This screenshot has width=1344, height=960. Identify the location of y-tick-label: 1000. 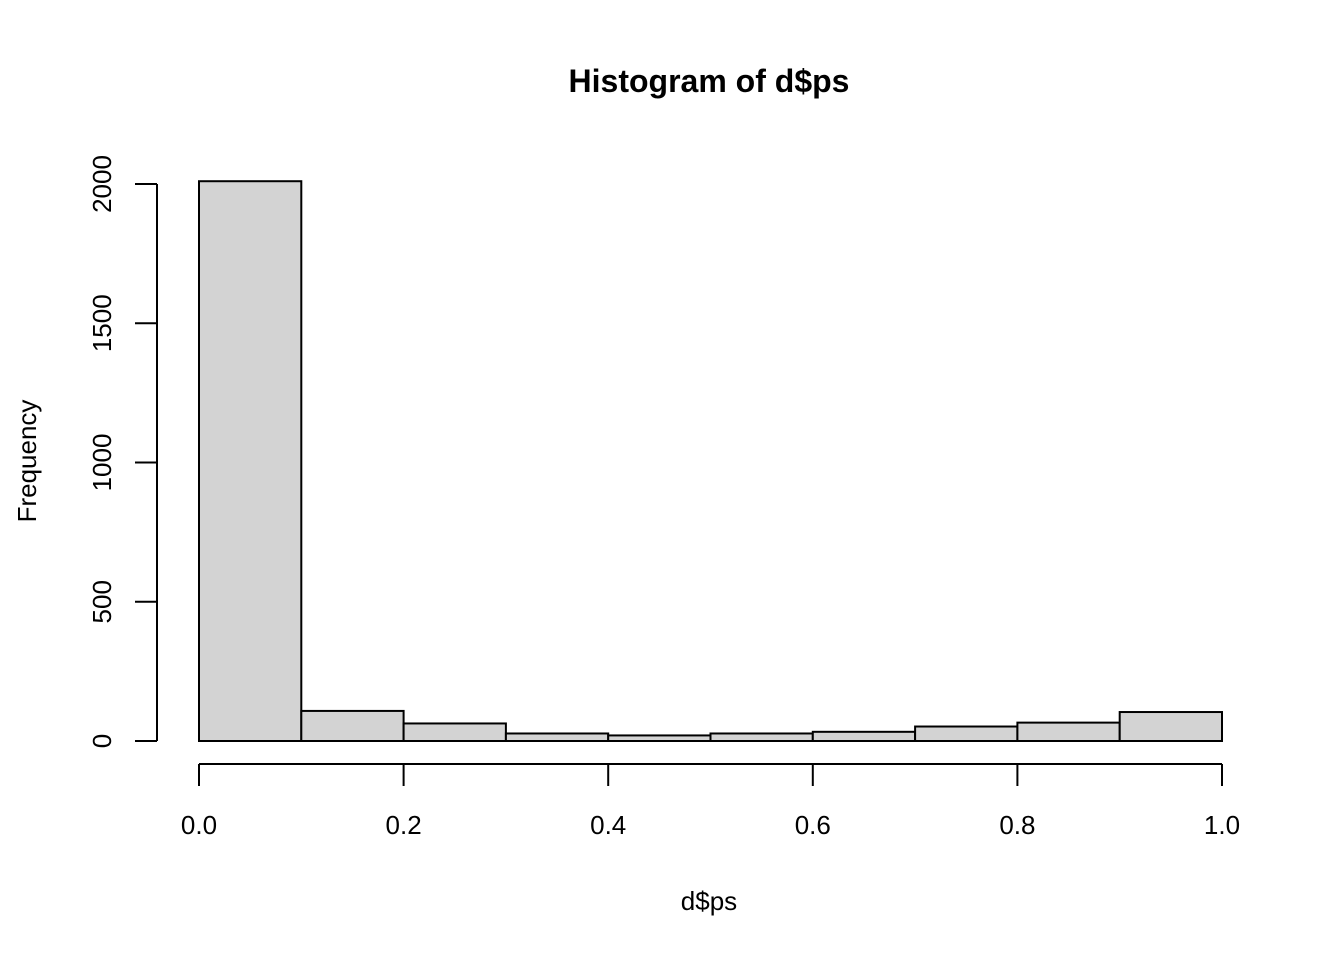
(102, 463).